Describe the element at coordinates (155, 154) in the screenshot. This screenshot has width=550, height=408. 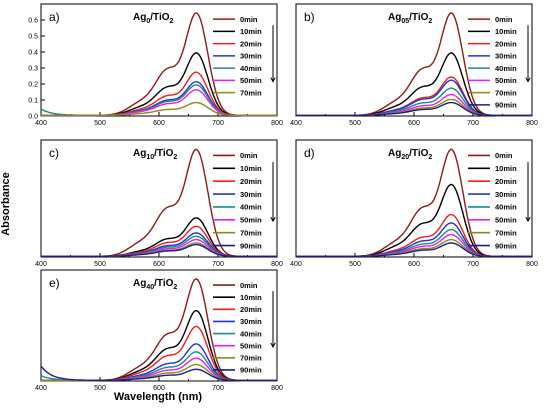
I see `panel-title: Ag10/TiO2` at that location.